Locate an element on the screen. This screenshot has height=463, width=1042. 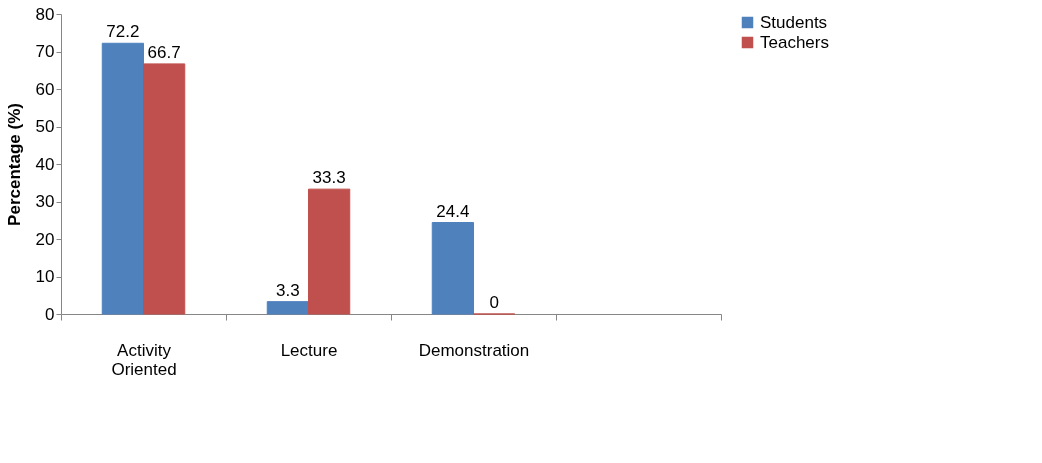
x-tick-label: Demonstration is located at coordinates (474, 350).